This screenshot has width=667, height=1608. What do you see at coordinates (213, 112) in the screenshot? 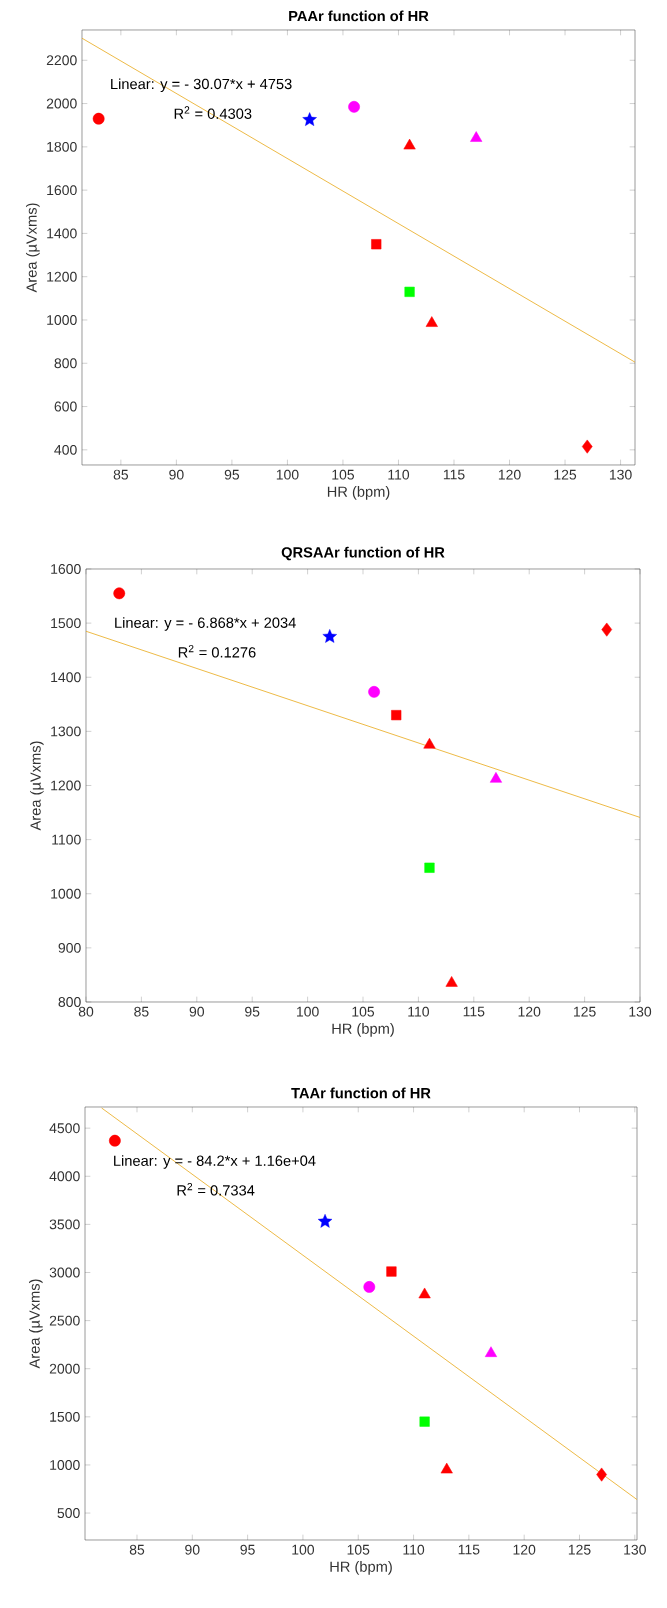
I see `annotation: R$^{2}$ = 0.4303` at bounding box center [213, 112].